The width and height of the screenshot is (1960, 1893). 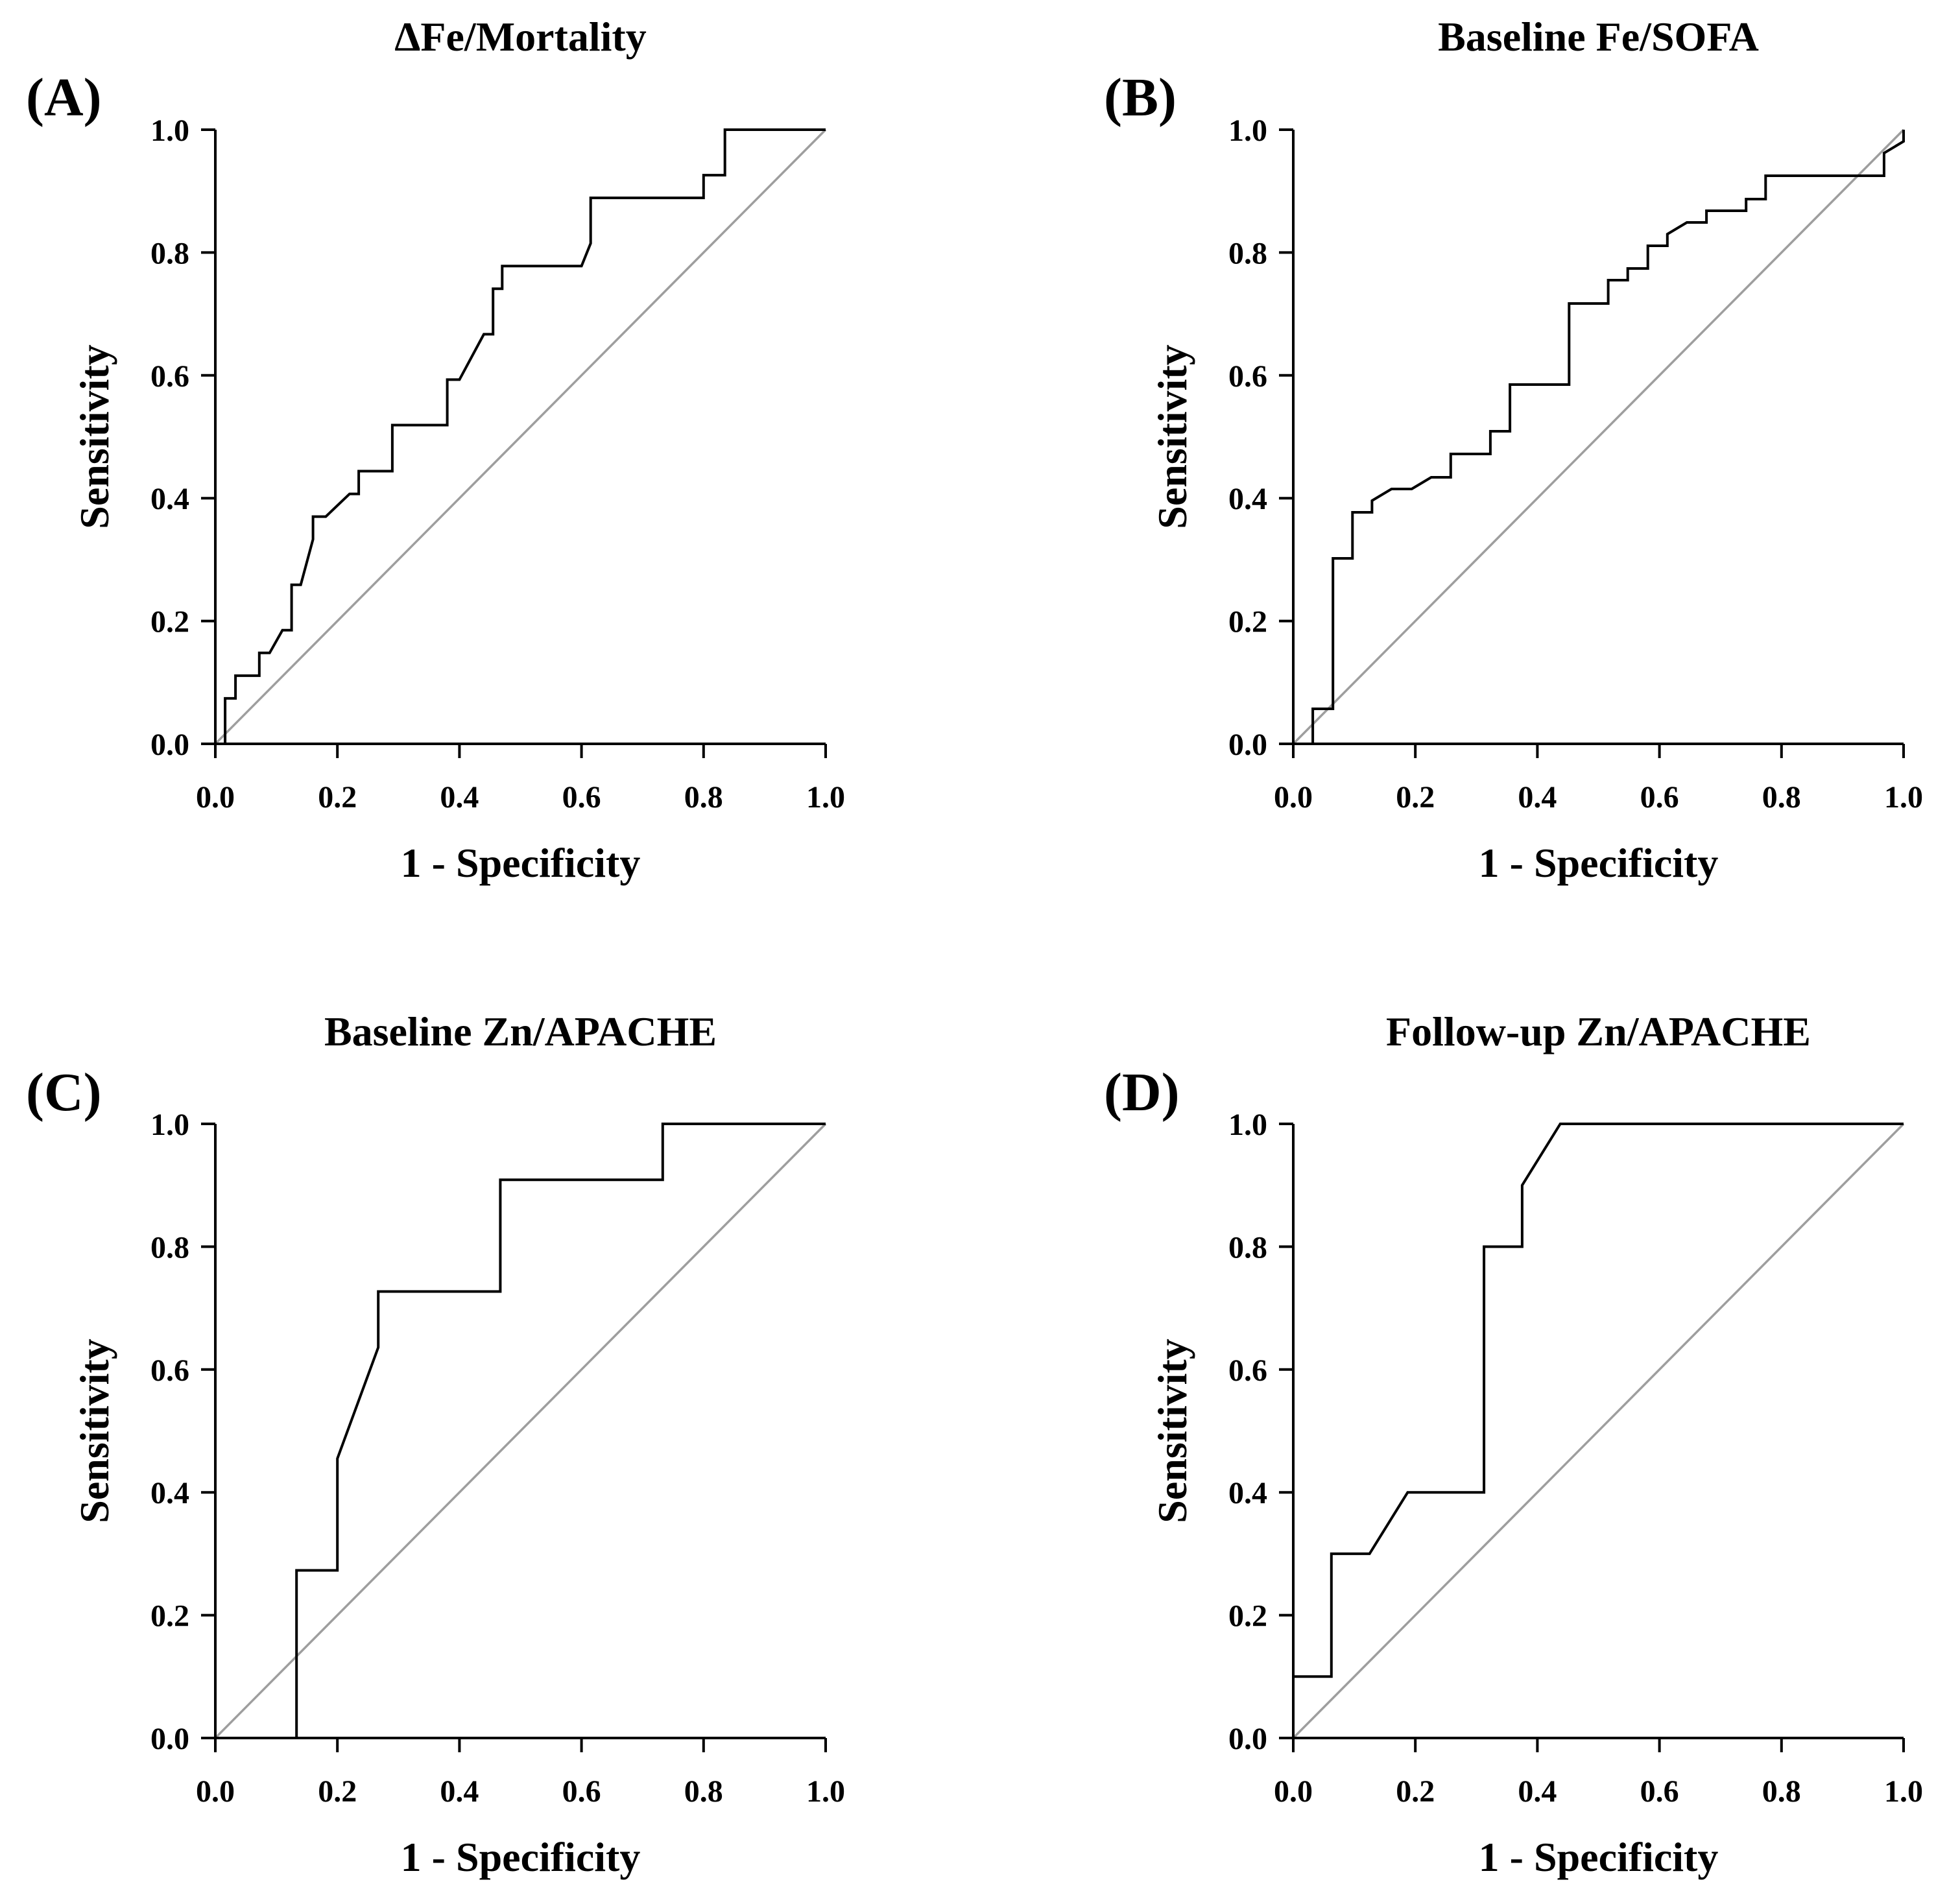 I want to click on panel-title: Baseline Fe/SOFA, so click(x=1598, y=37).